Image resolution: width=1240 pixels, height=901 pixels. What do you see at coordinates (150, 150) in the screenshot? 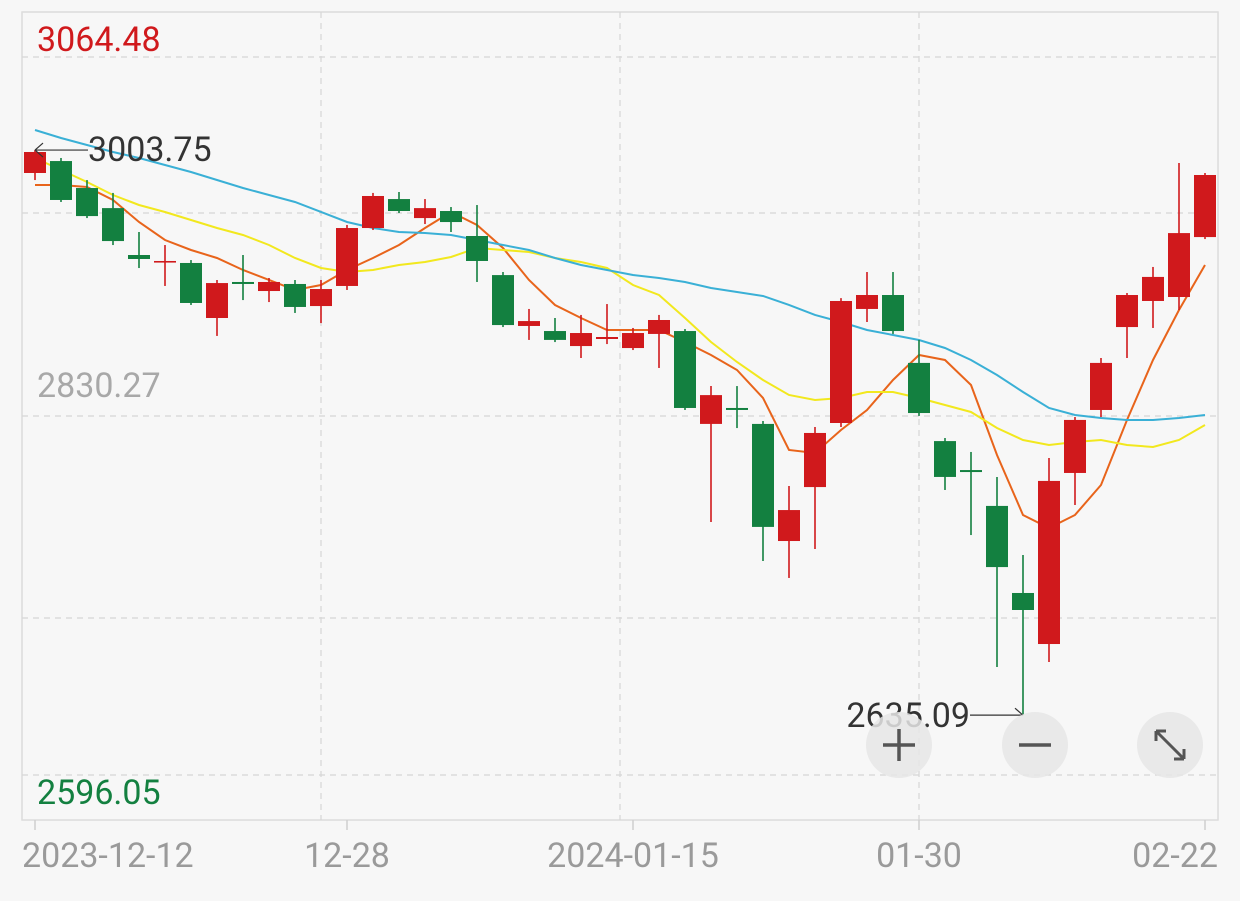
I see `max-label: 3003.75` at bounding box center [150, 150].